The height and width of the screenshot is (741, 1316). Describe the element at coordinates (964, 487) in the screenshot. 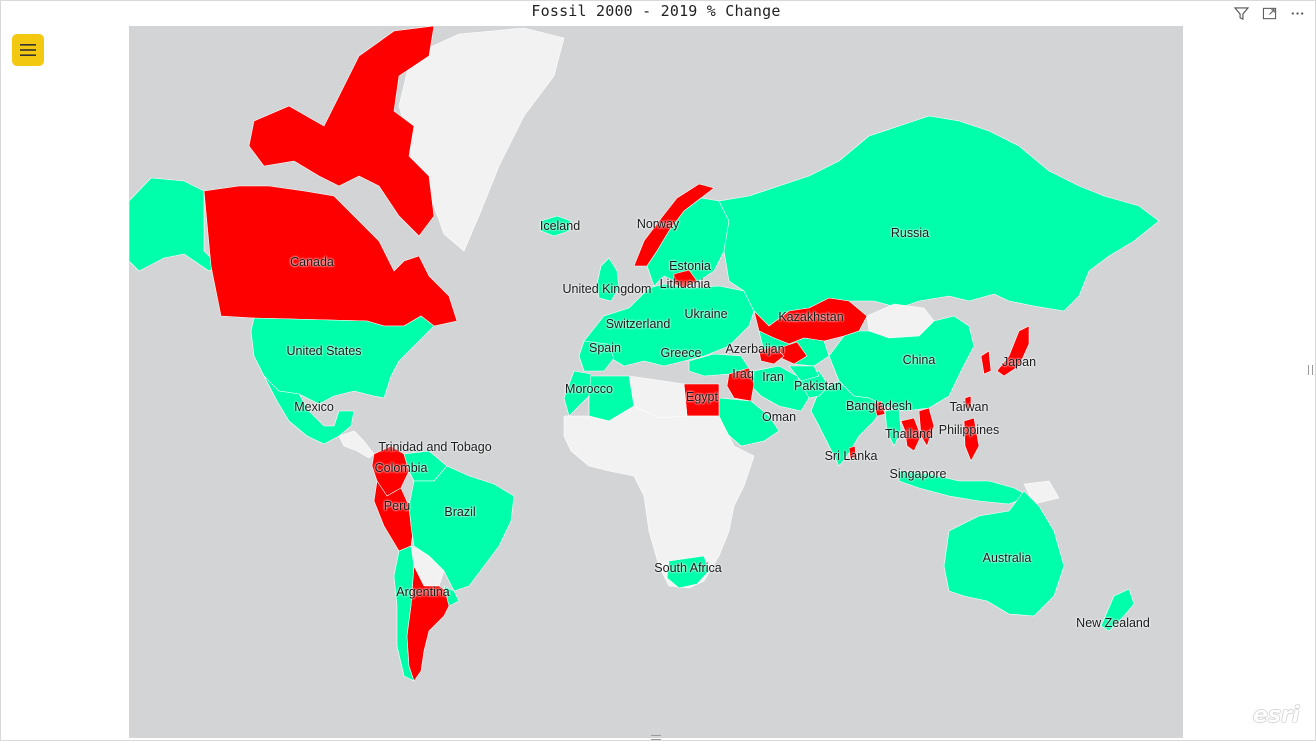

I see `country-indonesia` at that location.